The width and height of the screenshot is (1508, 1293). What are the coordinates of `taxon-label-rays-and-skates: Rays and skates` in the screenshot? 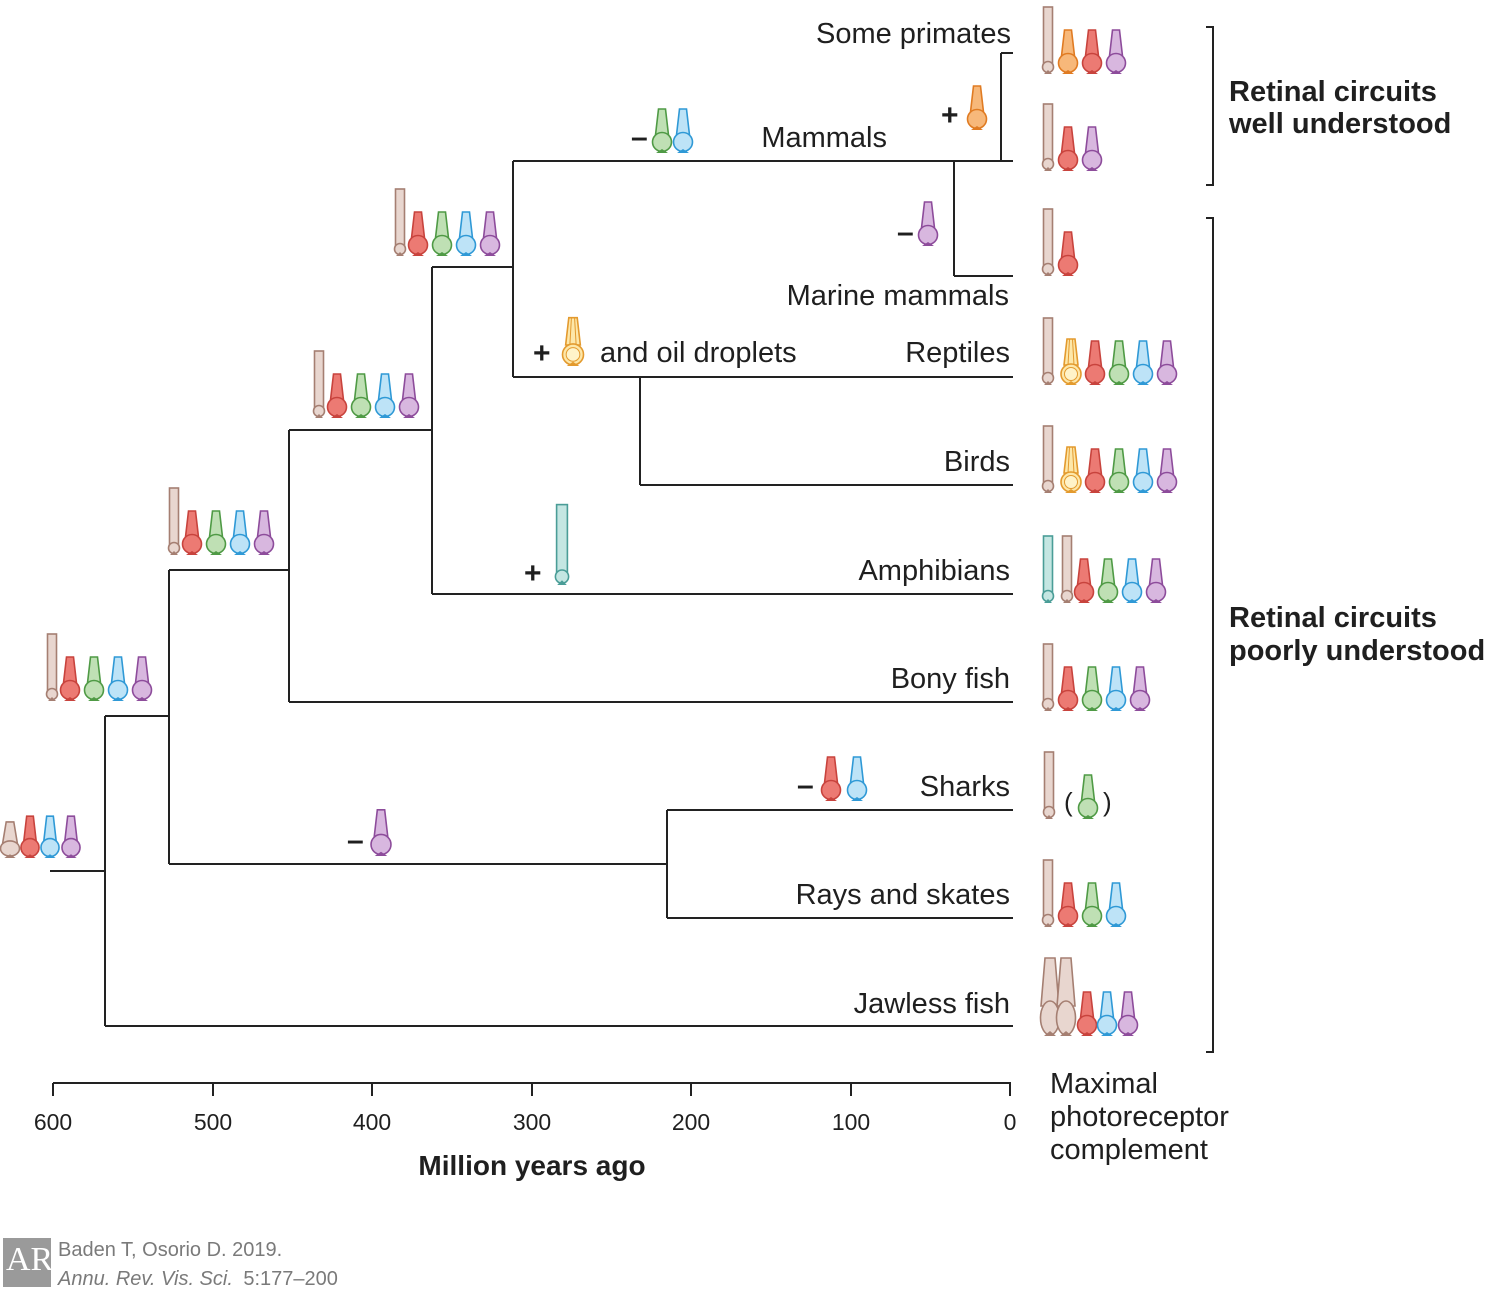 It's located at (903, 895).